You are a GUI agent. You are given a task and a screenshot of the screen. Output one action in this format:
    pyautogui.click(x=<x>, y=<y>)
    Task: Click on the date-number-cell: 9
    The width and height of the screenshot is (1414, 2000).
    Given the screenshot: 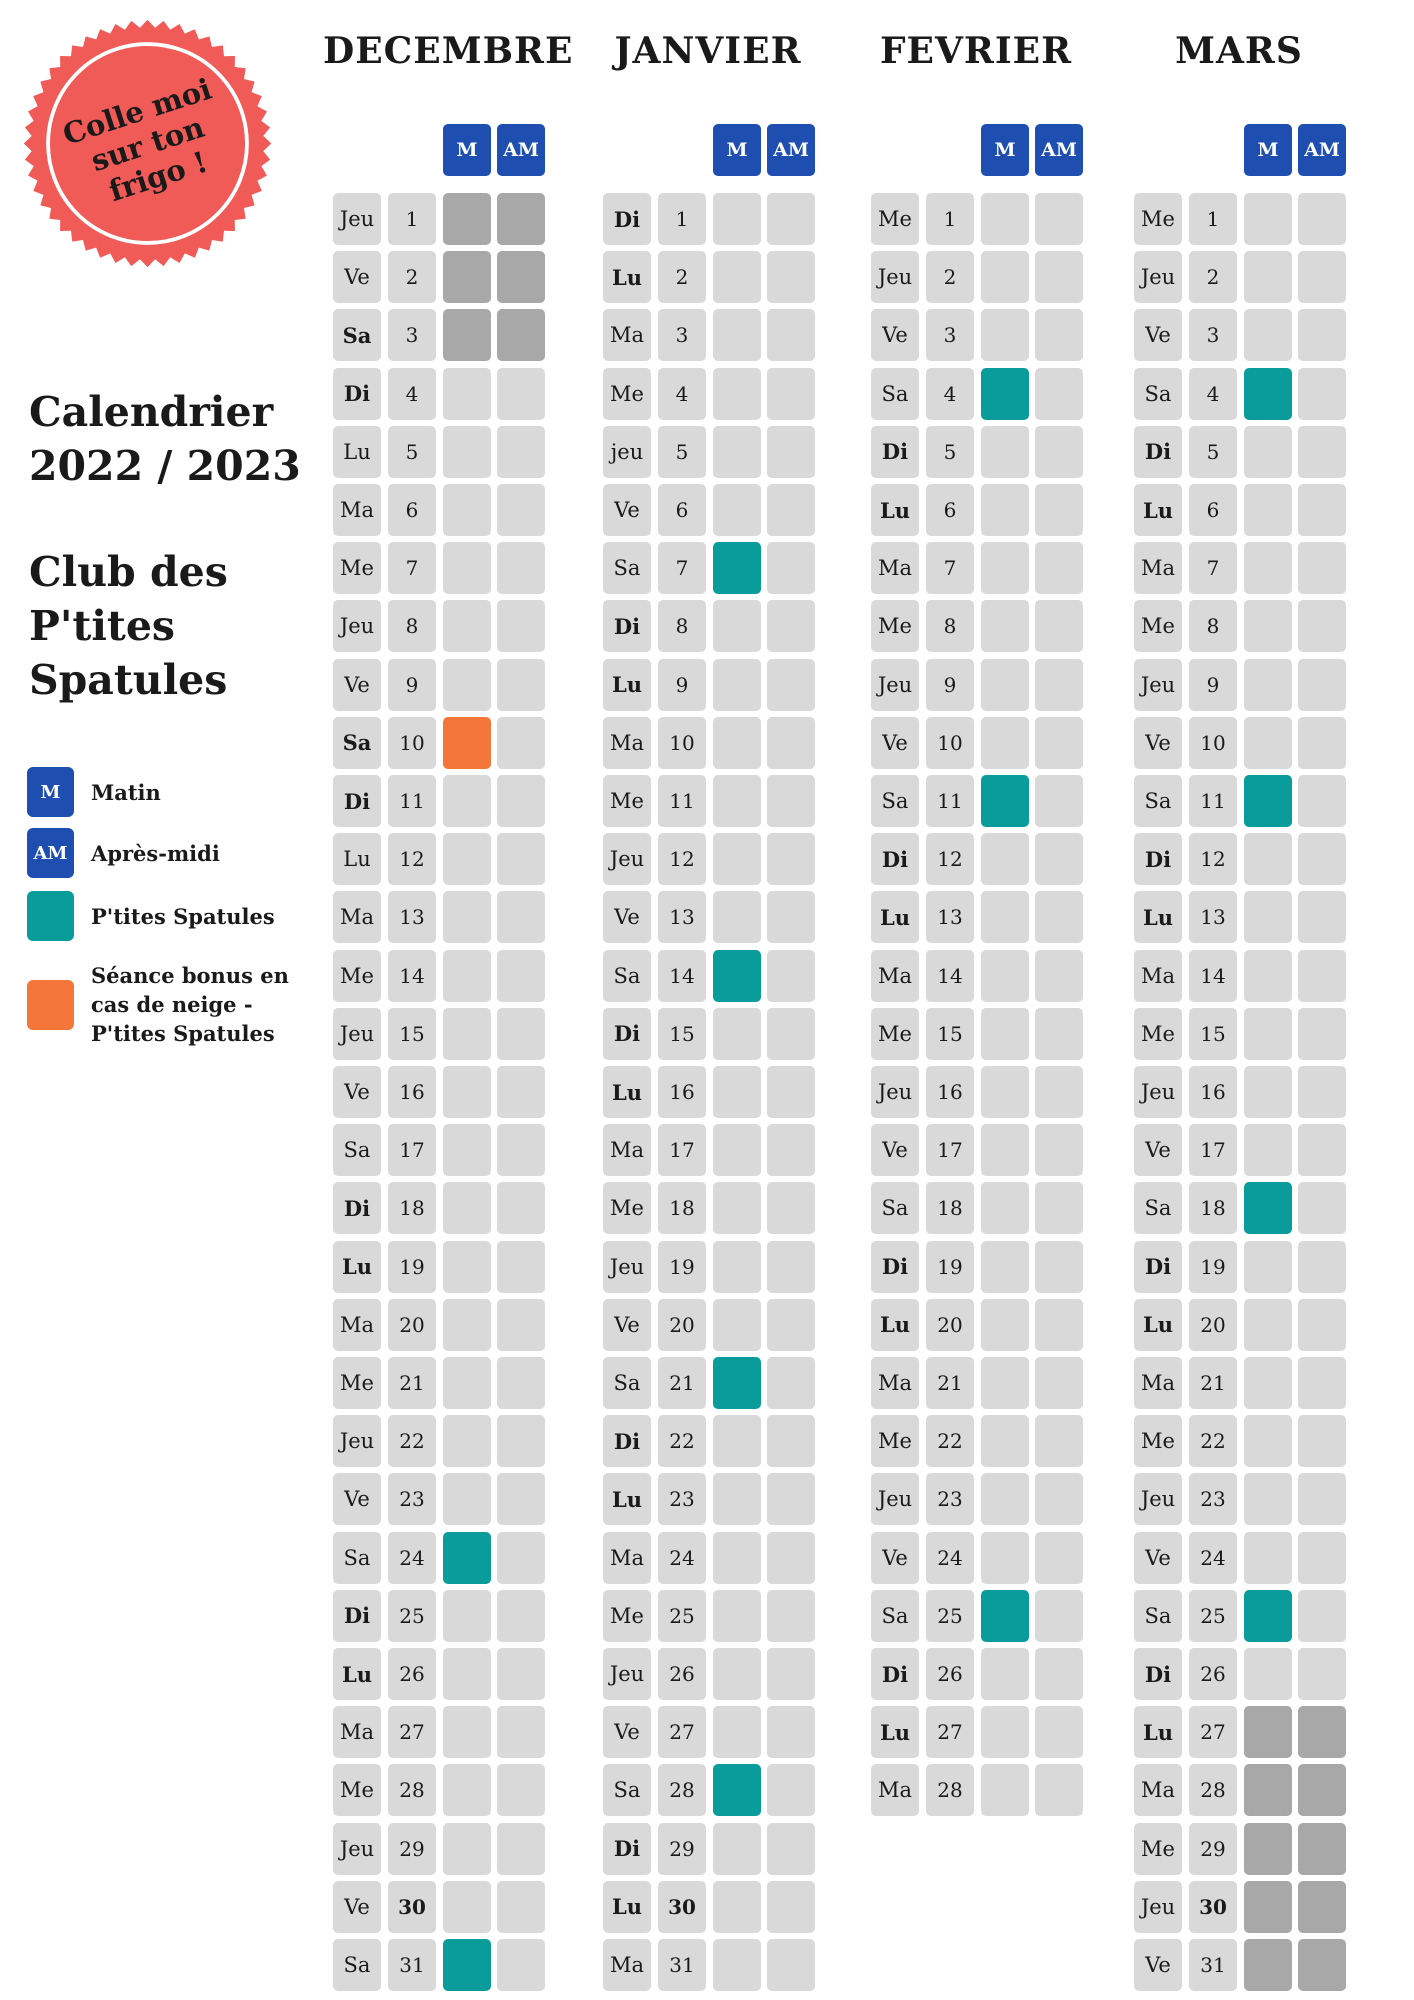 What is the action you would take?
    pyautogui.click(x=682, y=684)
    